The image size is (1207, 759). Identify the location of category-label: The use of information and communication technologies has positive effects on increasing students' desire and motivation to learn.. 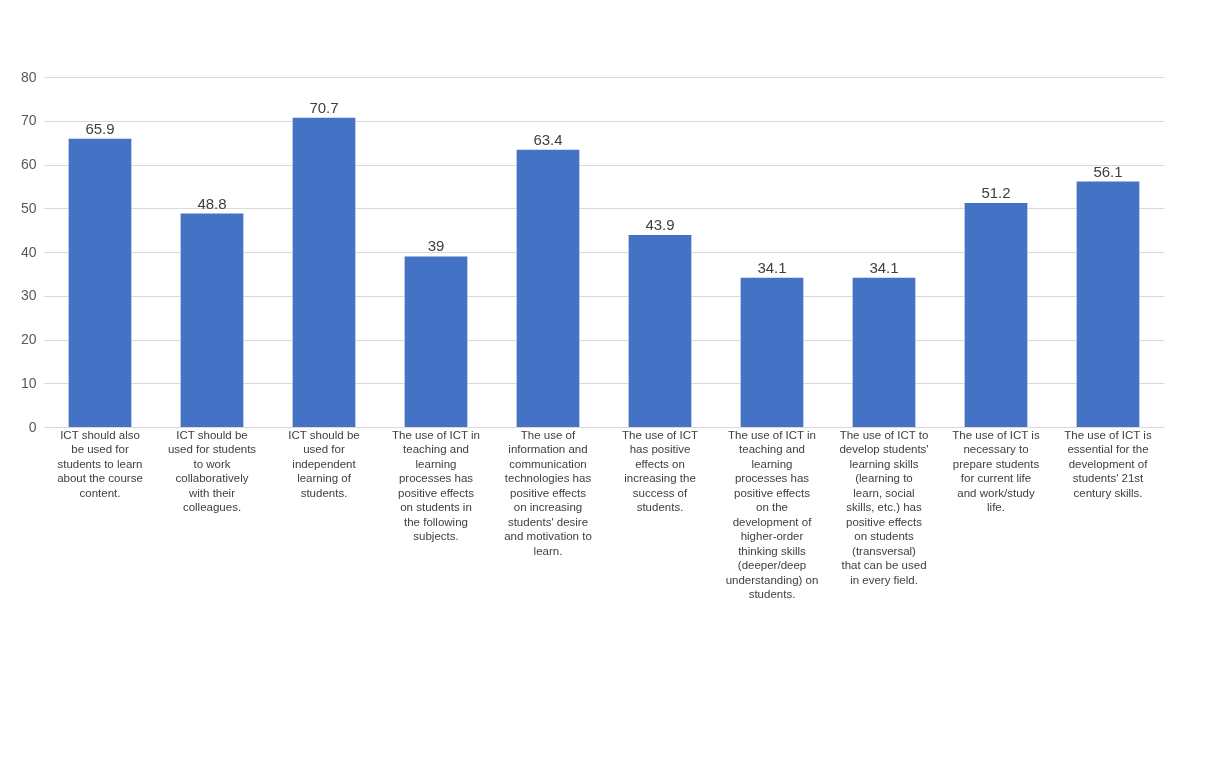
(548, 492).